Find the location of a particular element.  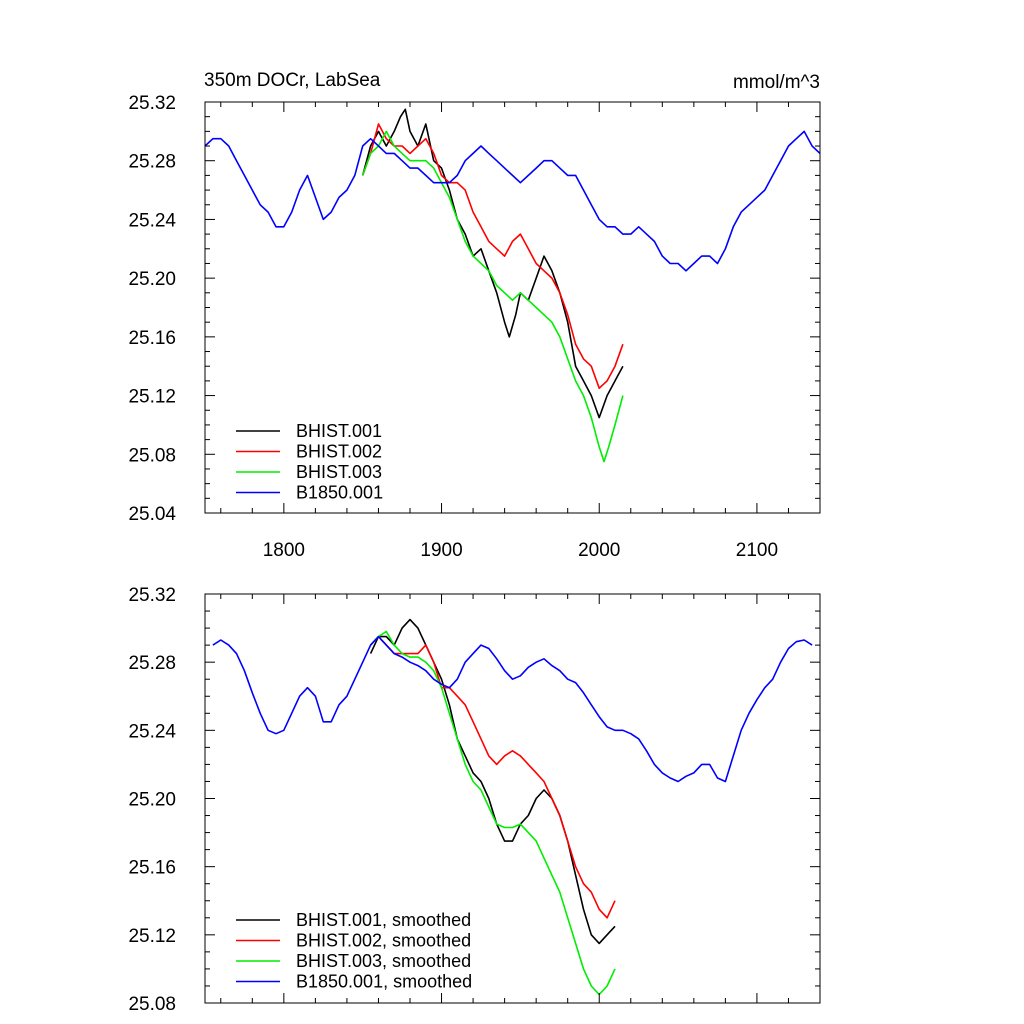

y-tick-label: 25.04 is located at coordinates (152, 514).